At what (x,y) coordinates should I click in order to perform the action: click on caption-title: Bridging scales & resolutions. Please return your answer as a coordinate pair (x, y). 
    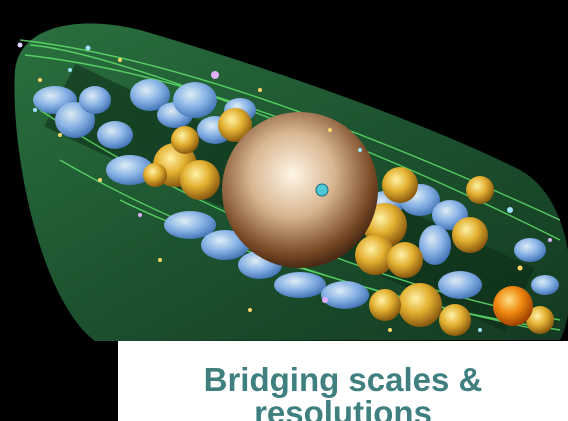
    Looking at the image, I should click on (343, 391).